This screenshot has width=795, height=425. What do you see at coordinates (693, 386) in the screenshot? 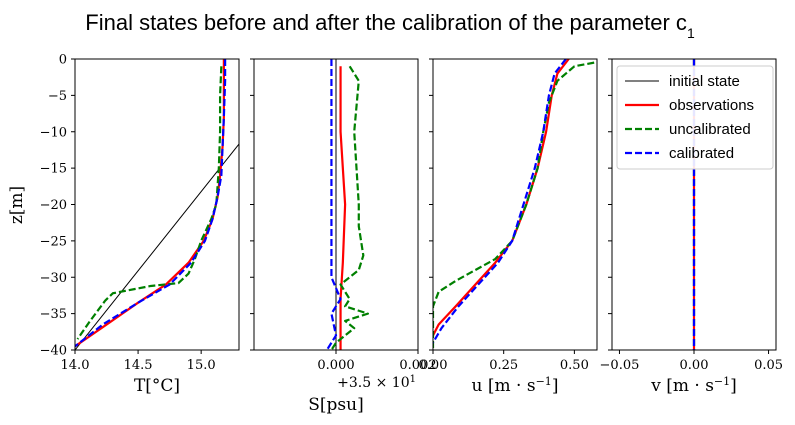
I see `x-axis-label: v [m · s−1]` at bounding box center [693, 386].